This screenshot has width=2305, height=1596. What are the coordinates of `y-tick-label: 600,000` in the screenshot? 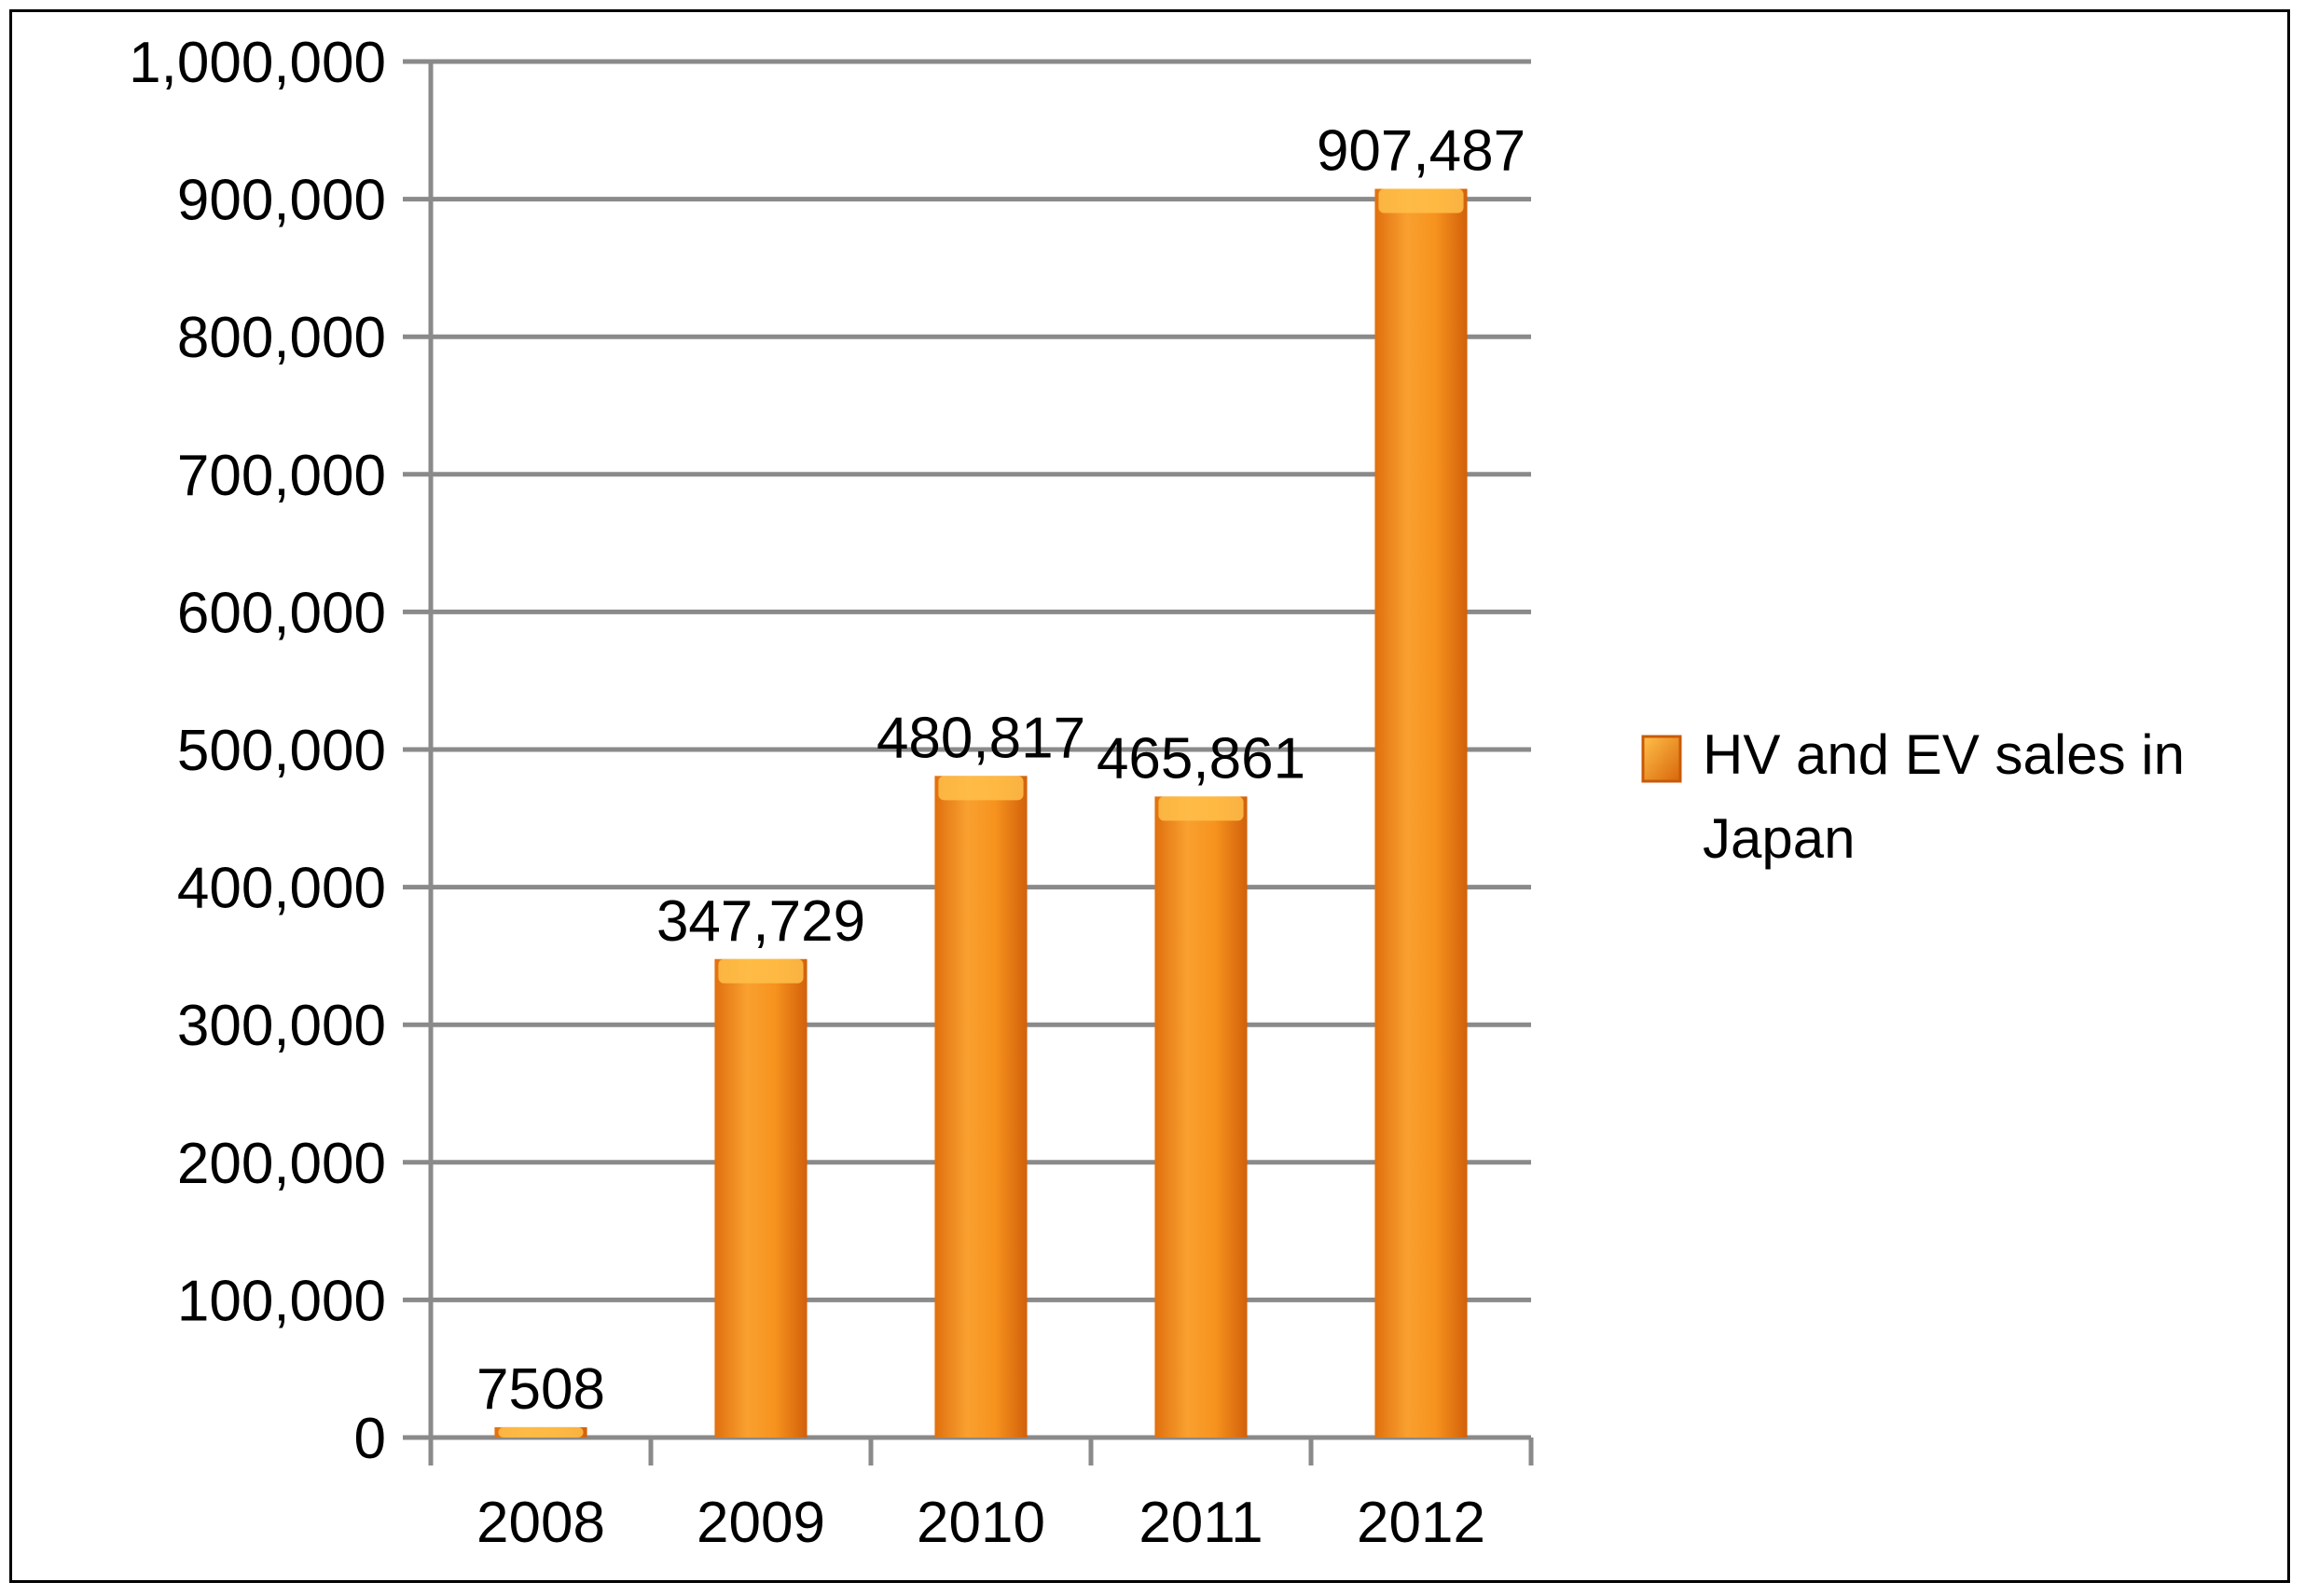 It's located at (281, 613).